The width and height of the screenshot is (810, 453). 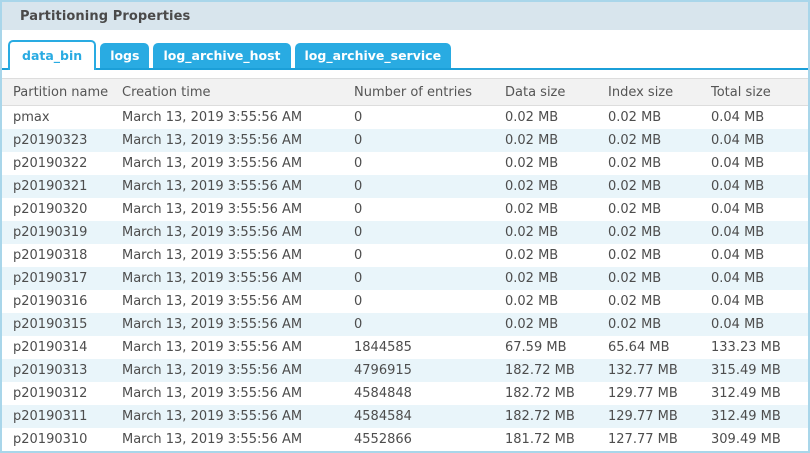 What do you see at coordinates (50, 232) in the screenshot?
I see `table-cell: p20190319` at bounding box center [50, 232].